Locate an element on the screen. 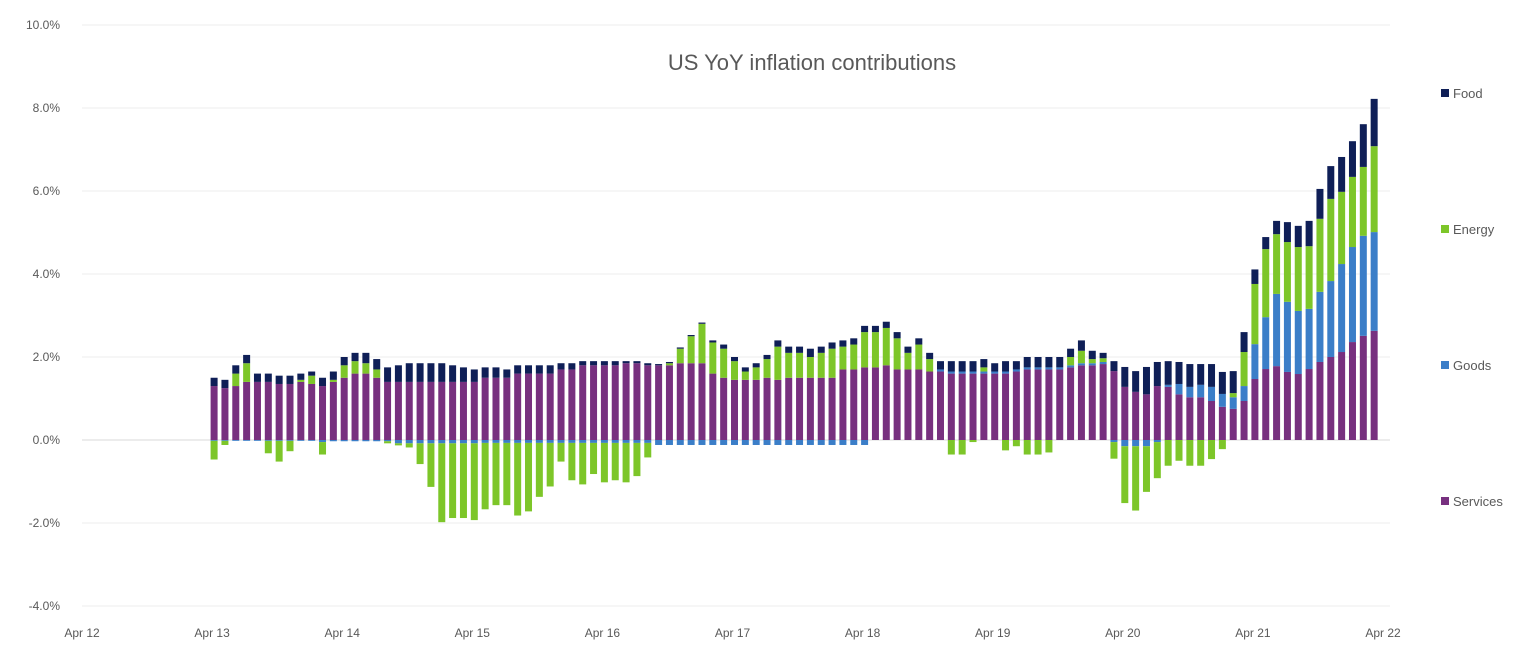  x-tick-label: Apr 22 is located at coordinates (1383, 633).